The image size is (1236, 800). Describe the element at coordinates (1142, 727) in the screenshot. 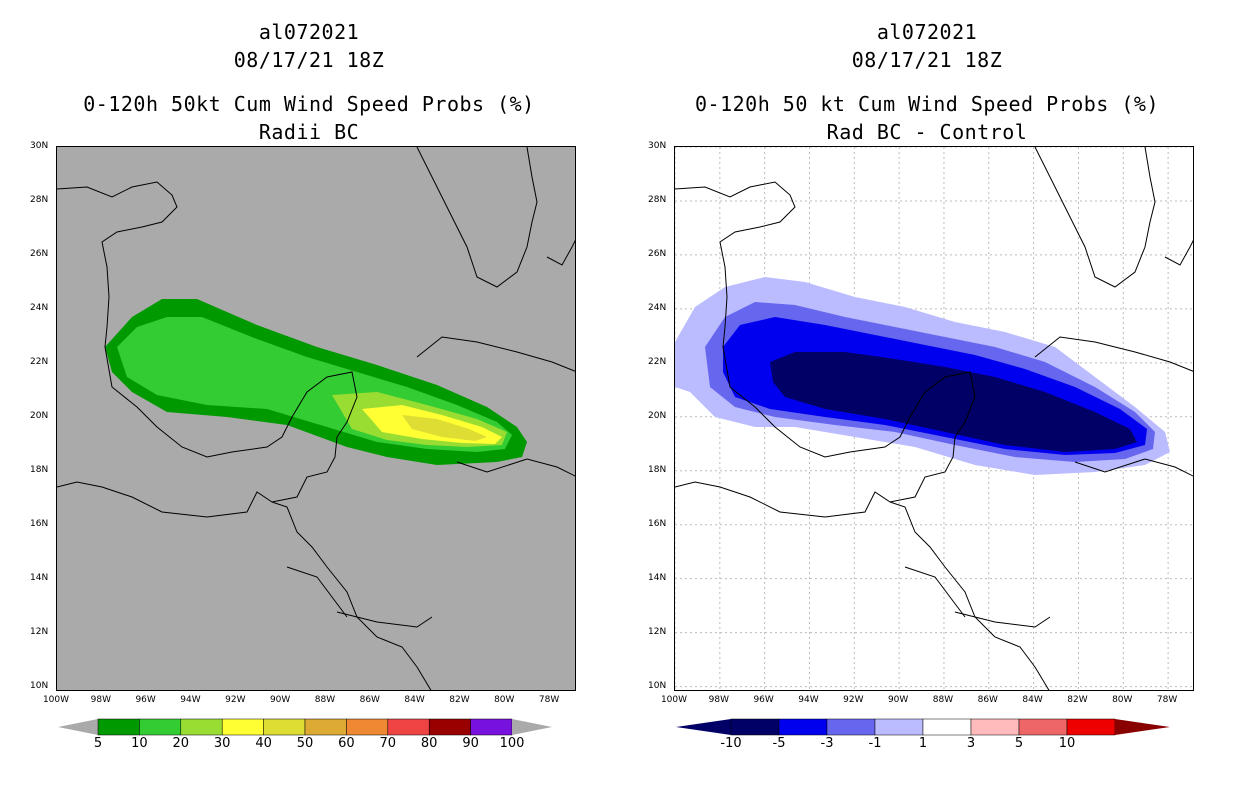

I see `colorbar-right-upper-arrow` at that location.